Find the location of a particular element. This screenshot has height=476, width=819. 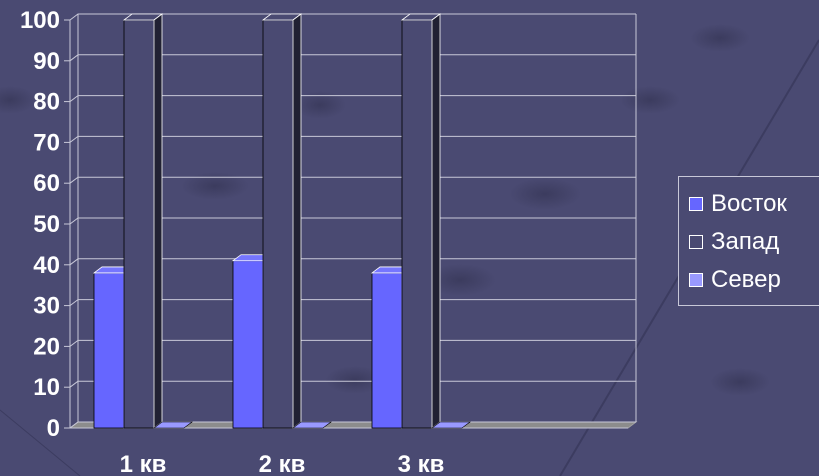

x-tick-label: 1 кв is located at coordinates (143, 463).